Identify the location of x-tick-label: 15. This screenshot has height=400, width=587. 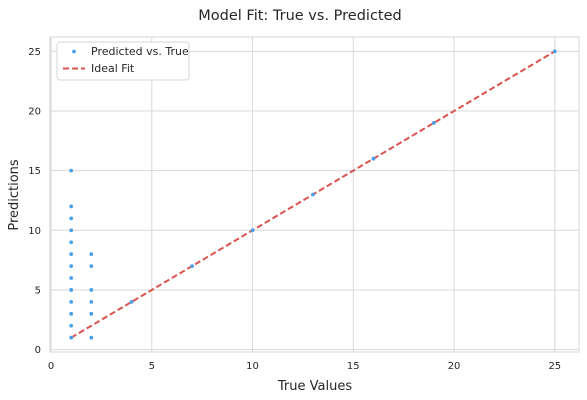
(353, 366).